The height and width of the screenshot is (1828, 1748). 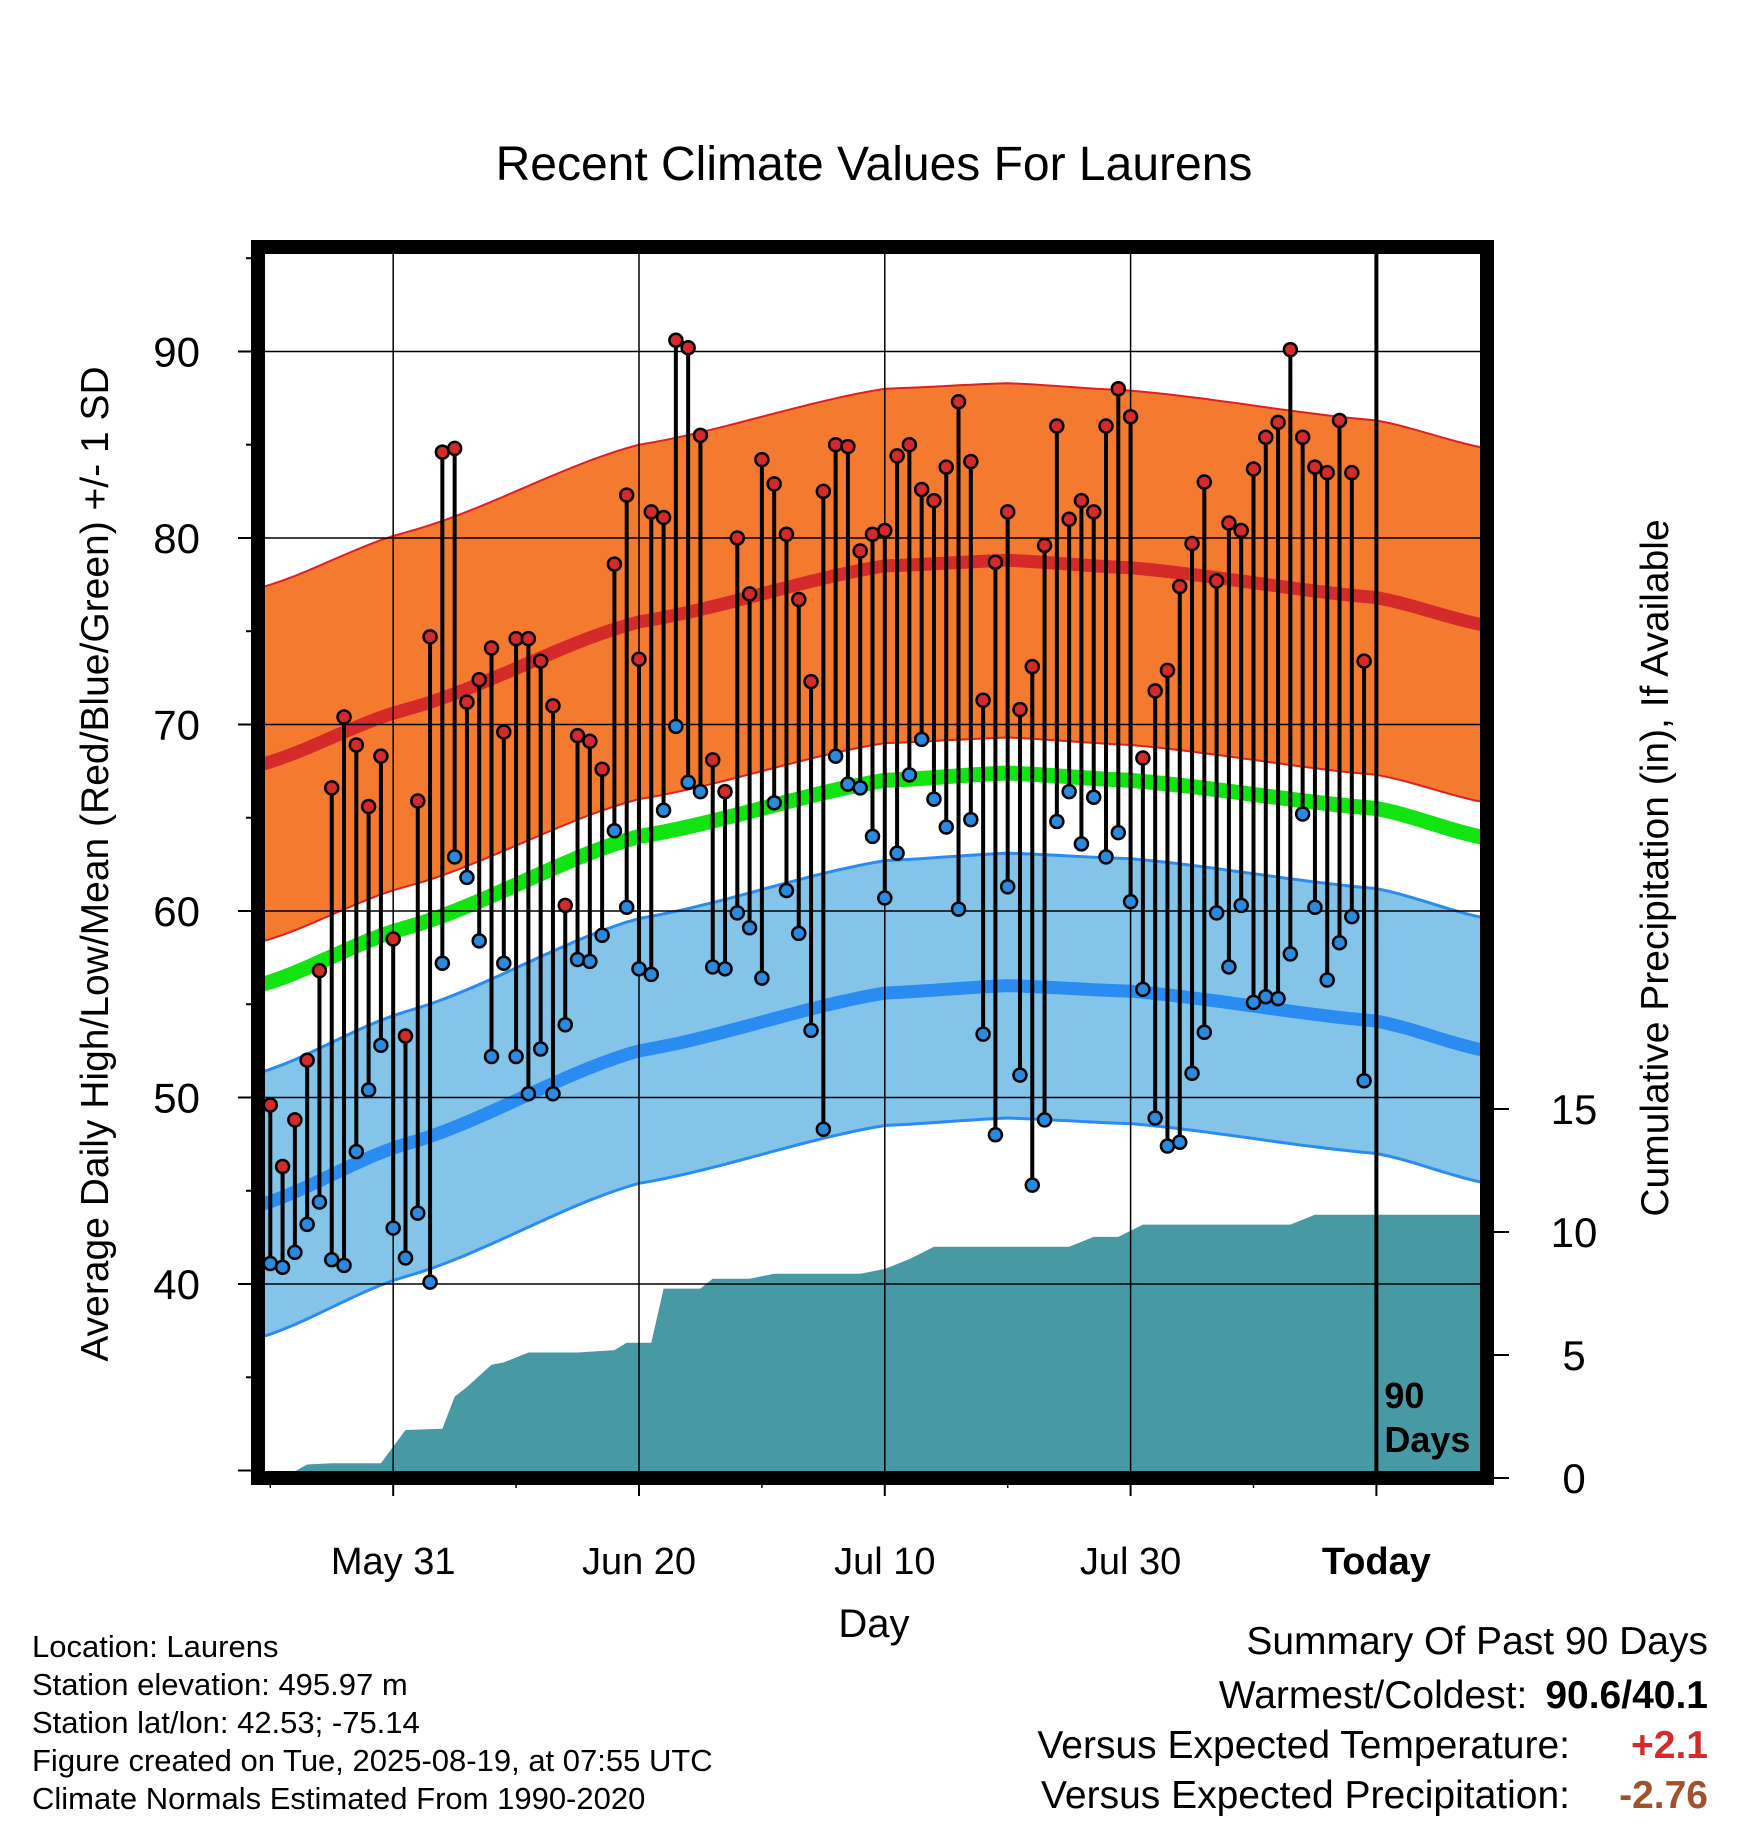 What do you see at coordinates (874, 164) in the screenshot?
I see `chart-title: Recent Climate Values For Laurens` at bounding box center [874, 164].